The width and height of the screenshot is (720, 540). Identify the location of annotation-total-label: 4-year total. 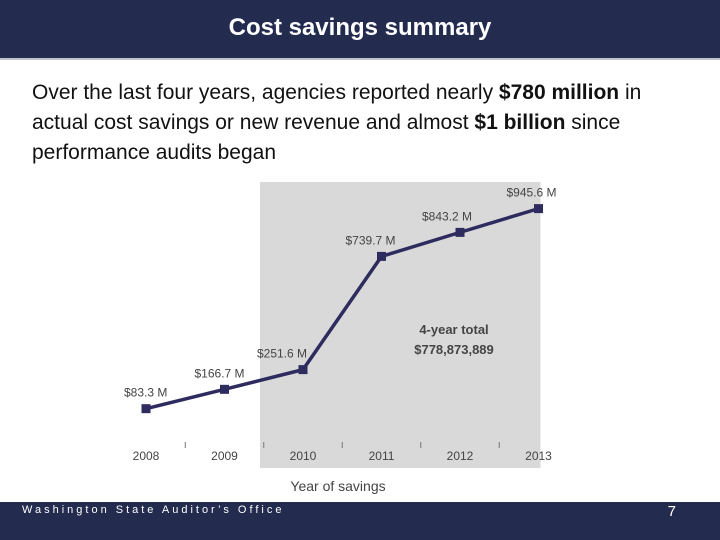
(453, 329).